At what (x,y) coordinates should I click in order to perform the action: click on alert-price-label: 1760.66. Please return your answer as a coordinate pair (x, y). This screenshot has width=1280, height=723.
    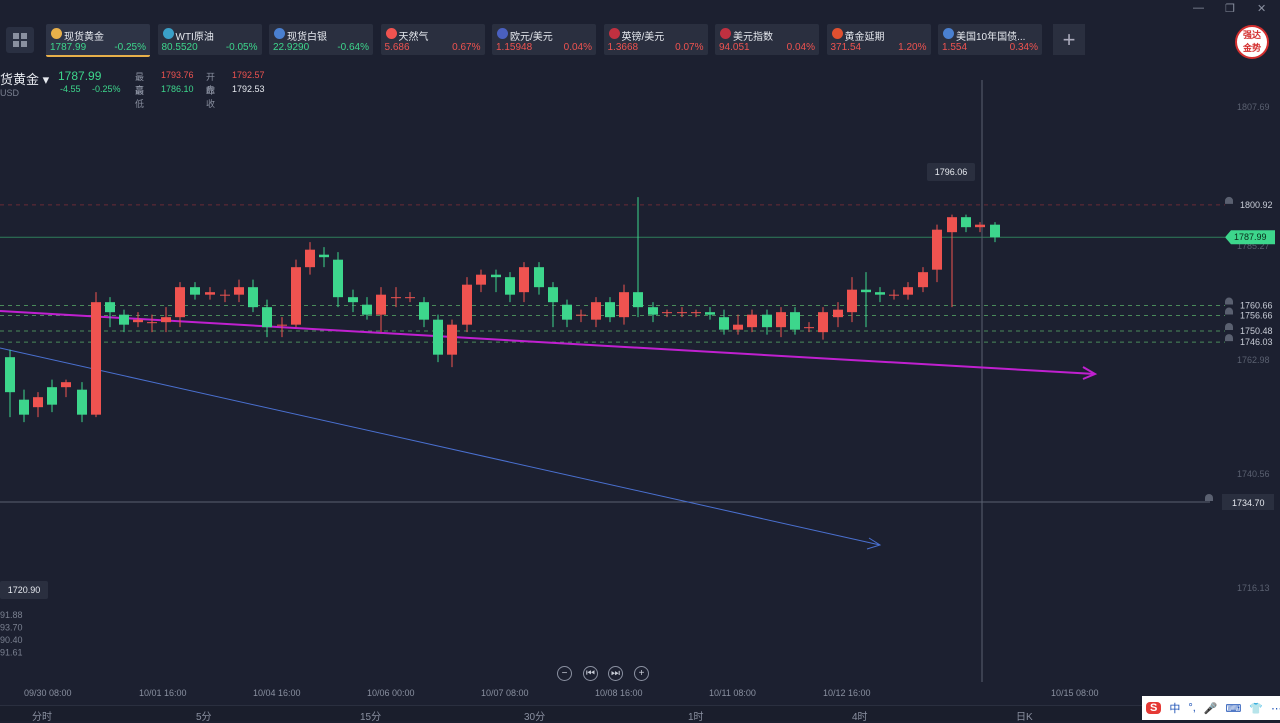
    Looking at the image, I should click on (1256, 306).